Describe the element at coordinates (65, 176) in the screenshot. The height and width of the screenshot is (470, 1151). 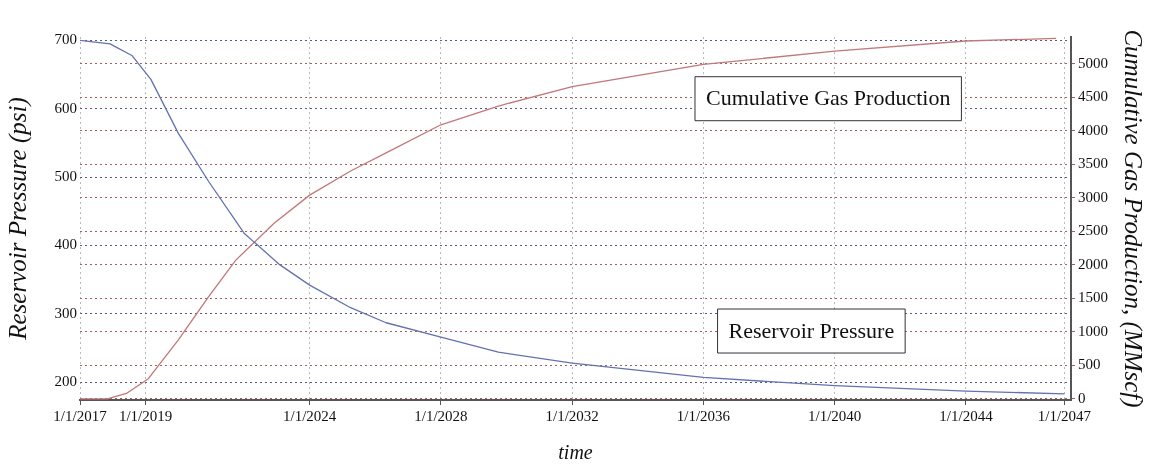
I see `y-tick-label: 500` at that location.